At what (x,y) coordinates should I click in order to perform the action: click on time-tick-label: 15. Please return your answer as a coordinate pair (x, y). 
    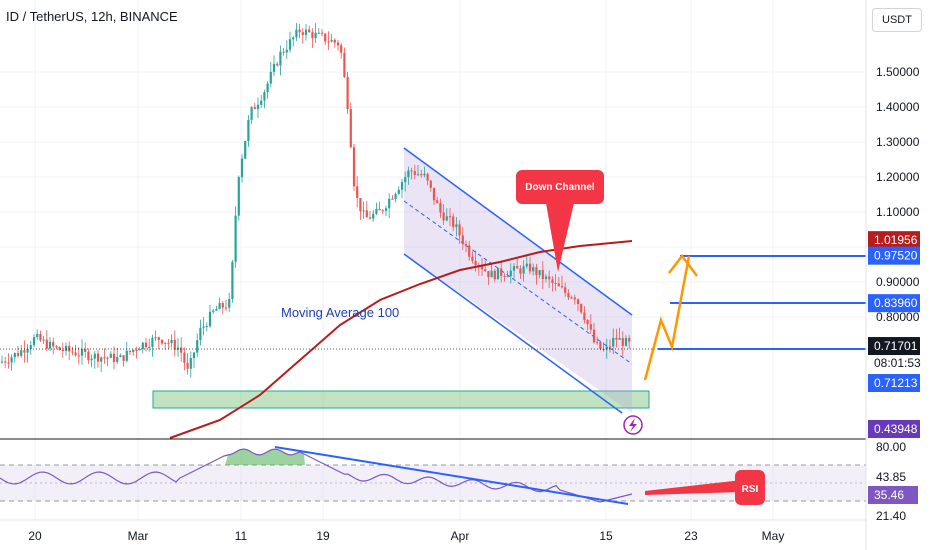
    Looking at the image, I should click on (606, 536).